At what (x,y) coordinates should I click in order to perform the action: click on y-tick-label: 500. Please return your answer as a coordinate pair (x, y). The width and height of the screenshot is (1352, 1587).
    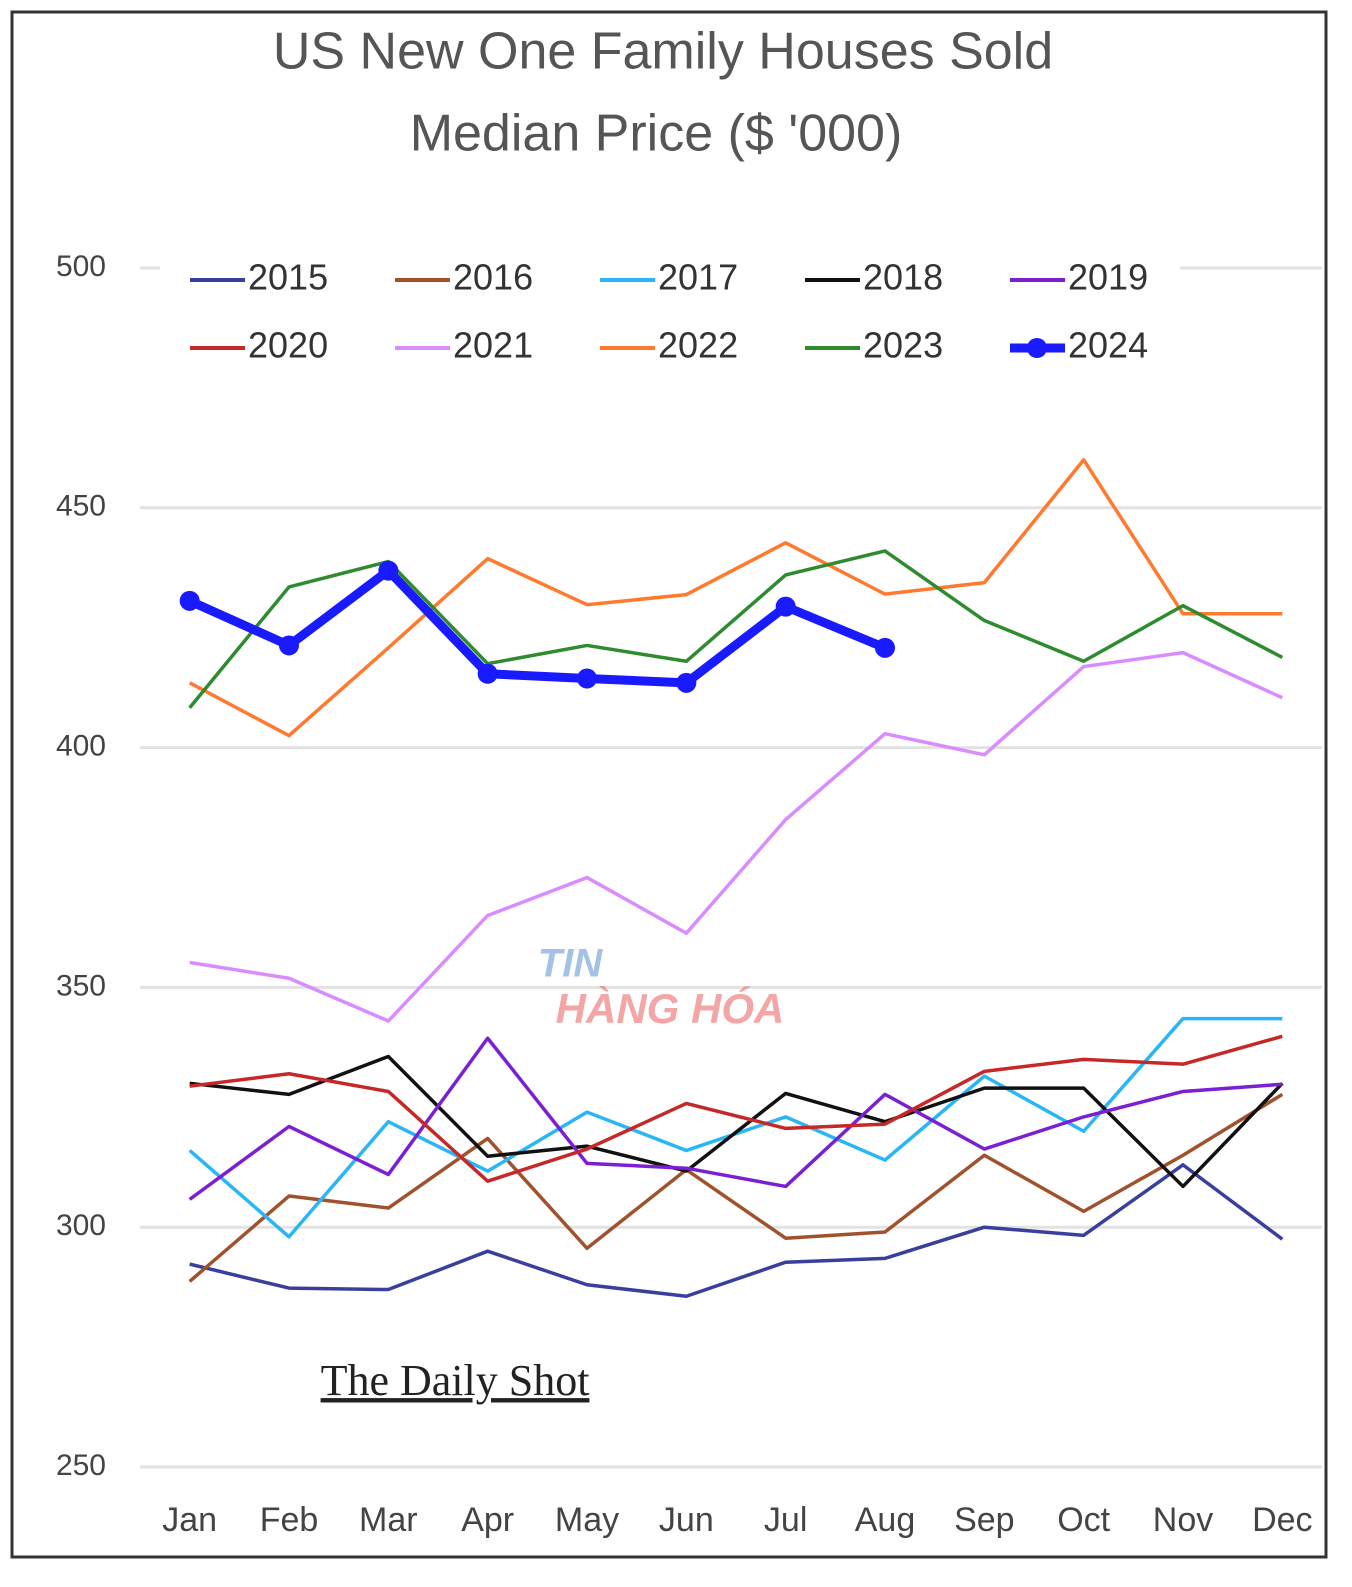
    Looking at the image, I should click on (81, 266).